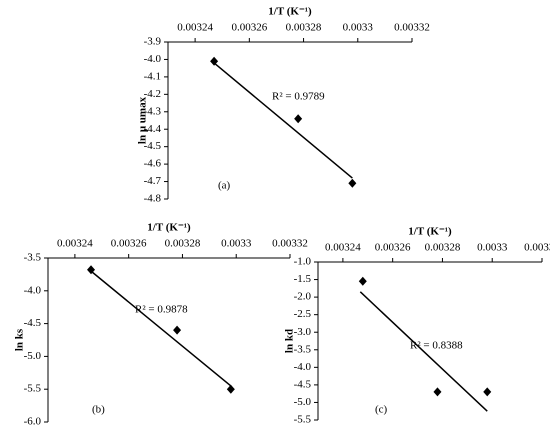 The width and height of the screenshot is (550, 434). What do you see at coordinates (153, 164) in the screenshot?
I see `y-tick-label: -4.6` at bounding box center [153, 164].